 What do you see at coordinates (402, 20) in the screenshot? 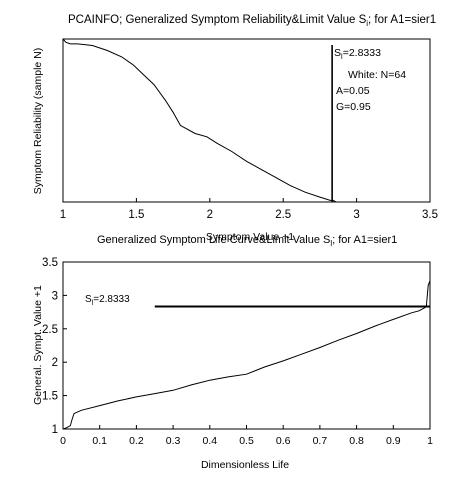
I see `chart-top-title-tail: ; for A1=sier1` at bounding box center [402, 20].